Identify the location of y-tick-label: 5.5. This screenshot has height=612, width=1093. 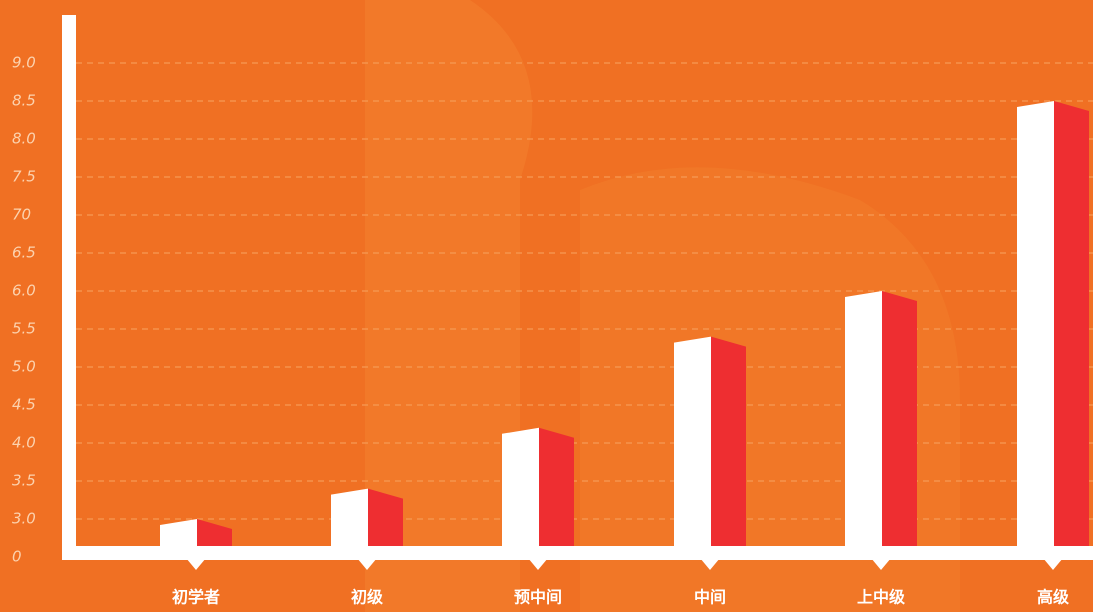
(24, 329).